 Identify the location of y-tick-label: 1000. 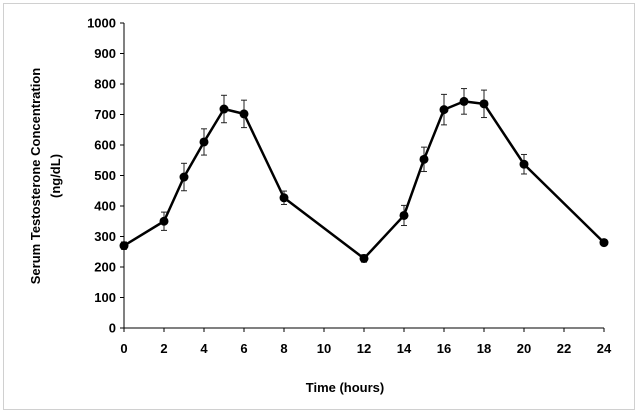
(101, 23).